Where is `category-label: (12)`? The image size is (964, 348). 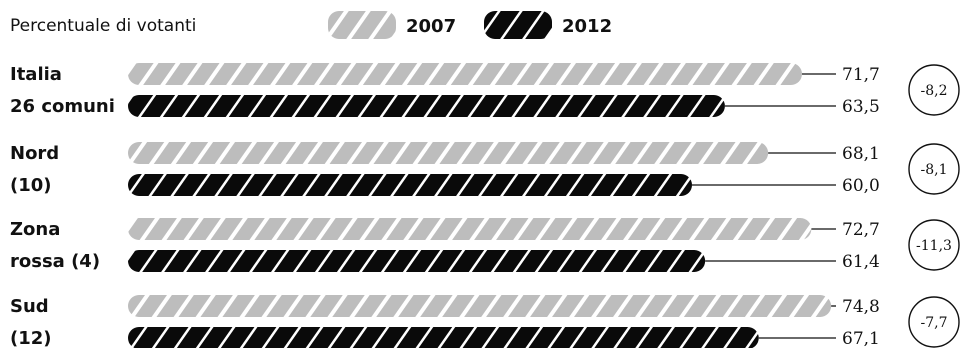 category-label: (12) is located at coordinates (31, 338).